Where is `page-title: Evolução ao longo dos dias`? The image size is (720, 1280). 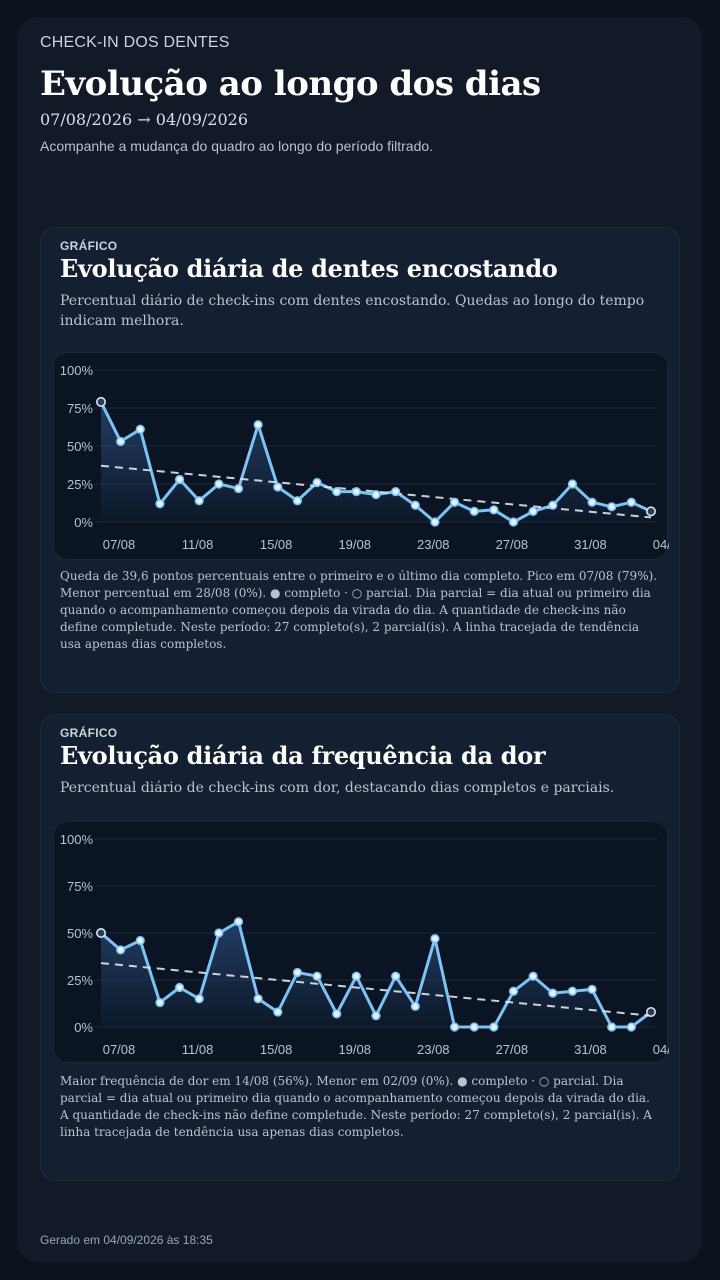 page-title: Evolução ao longo dos dias is located at coordinates (290, 84).